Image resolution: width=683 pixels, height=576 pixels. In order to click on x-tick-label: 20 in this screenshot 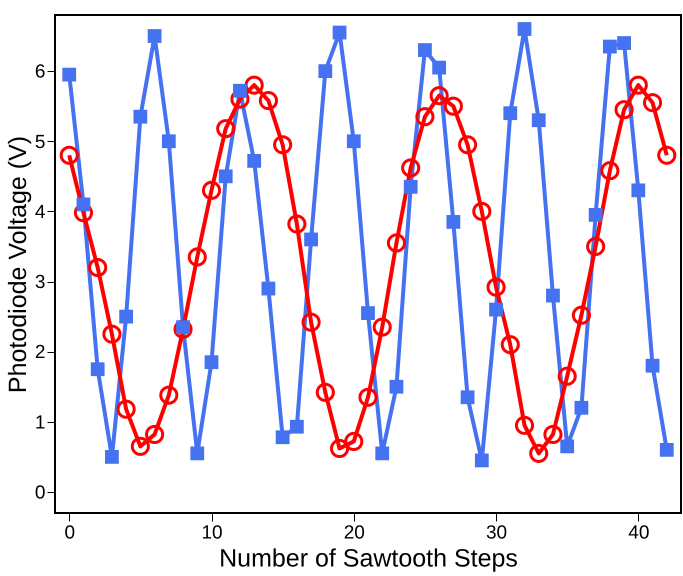, I will do `click(354, 533)`.